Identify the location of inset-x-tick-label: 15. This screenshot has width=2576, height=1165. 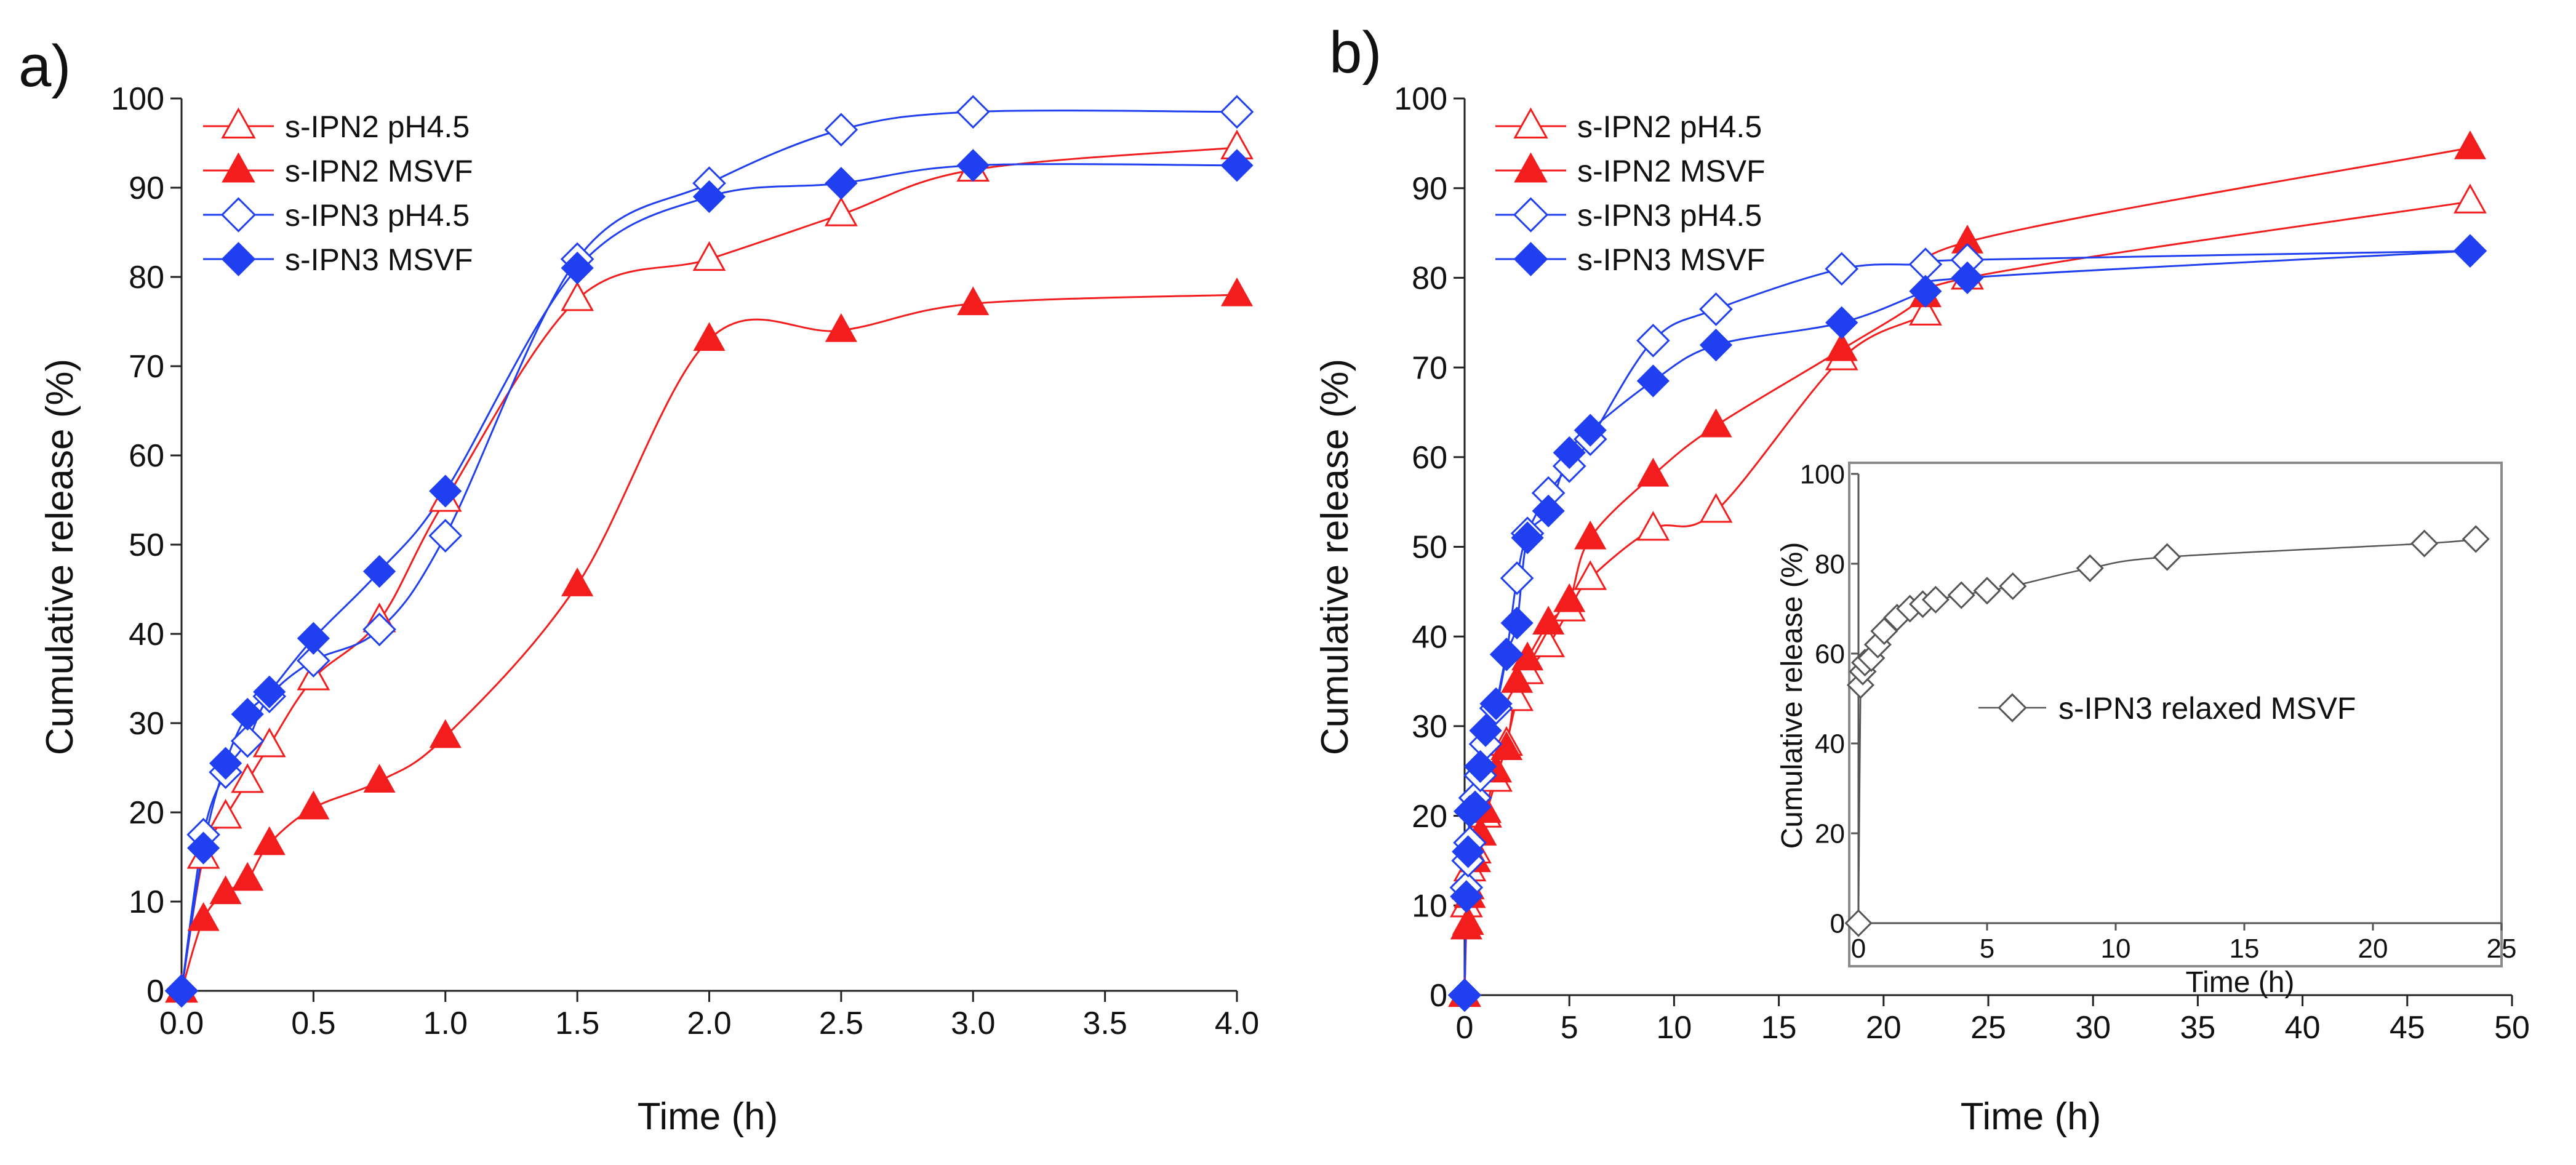
(2245, 949).